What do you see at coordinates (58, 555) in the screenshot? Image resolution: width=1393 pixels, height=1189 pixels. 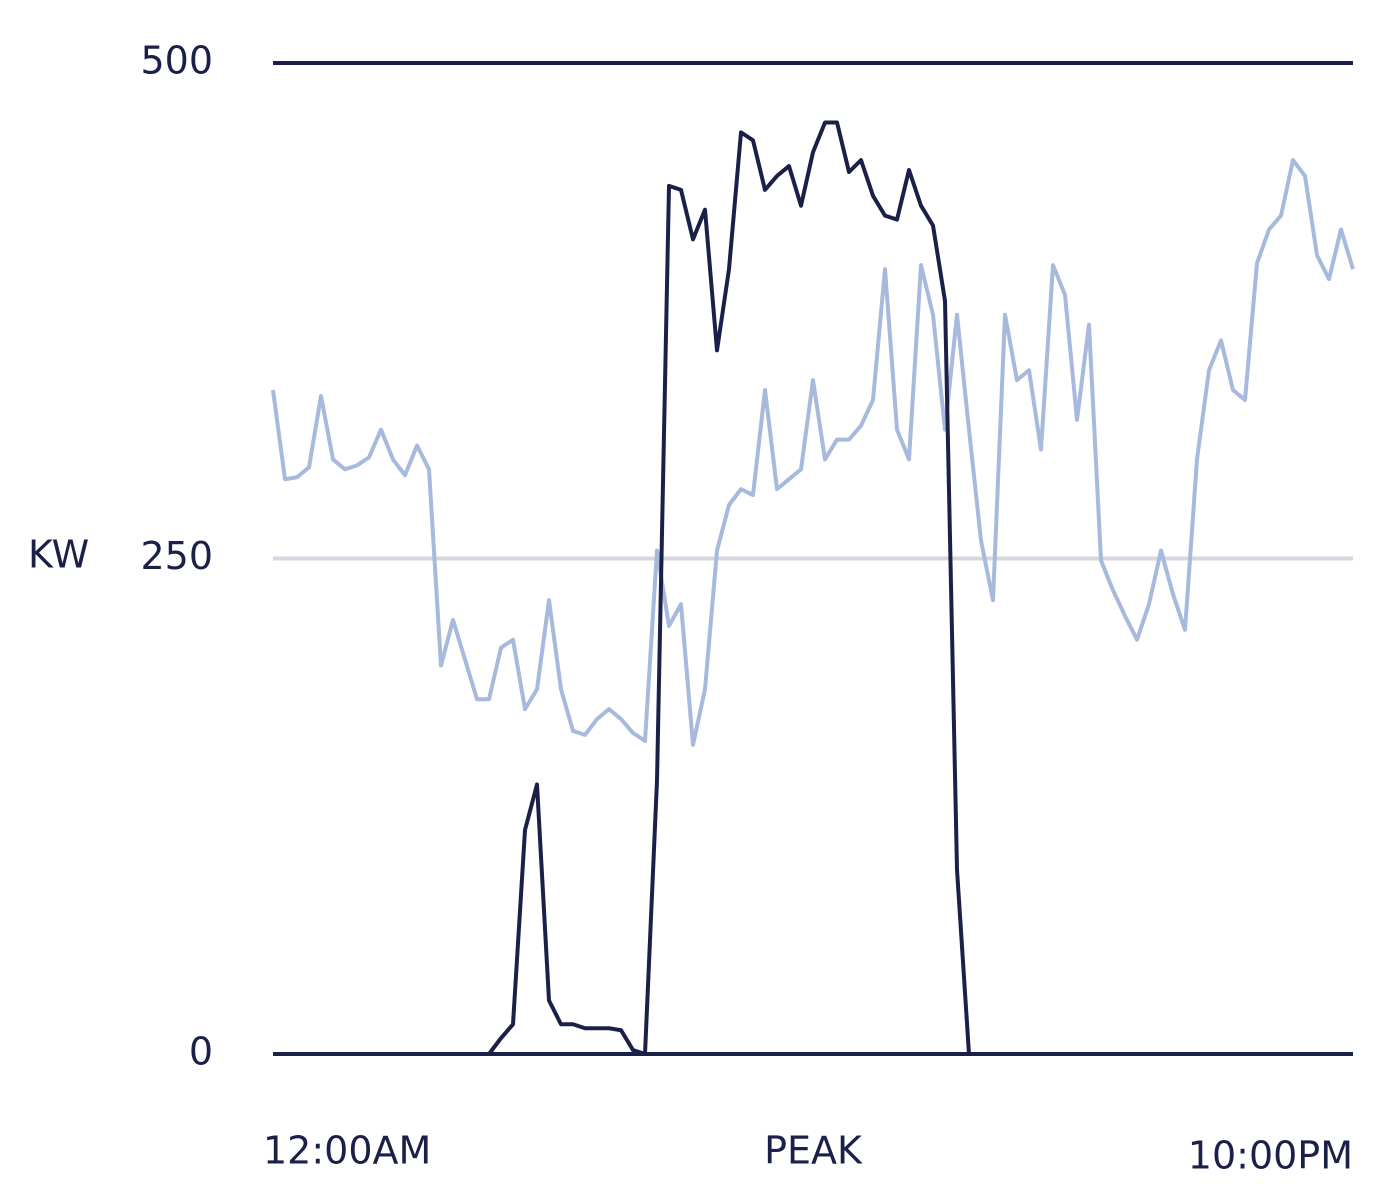 I see `y-axis-label: KW` at bounding box center [58, 555].